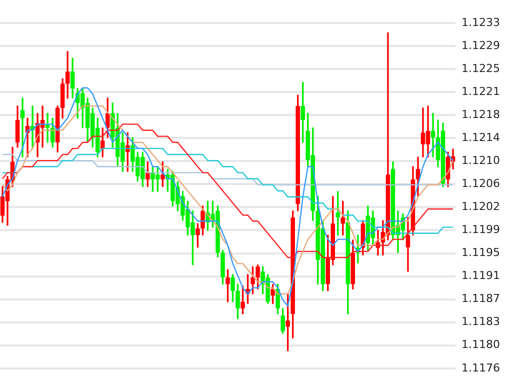 This screenshot has width=510, height=381. I want to click on y-tick-label: 1.1183, so click(481, 321).